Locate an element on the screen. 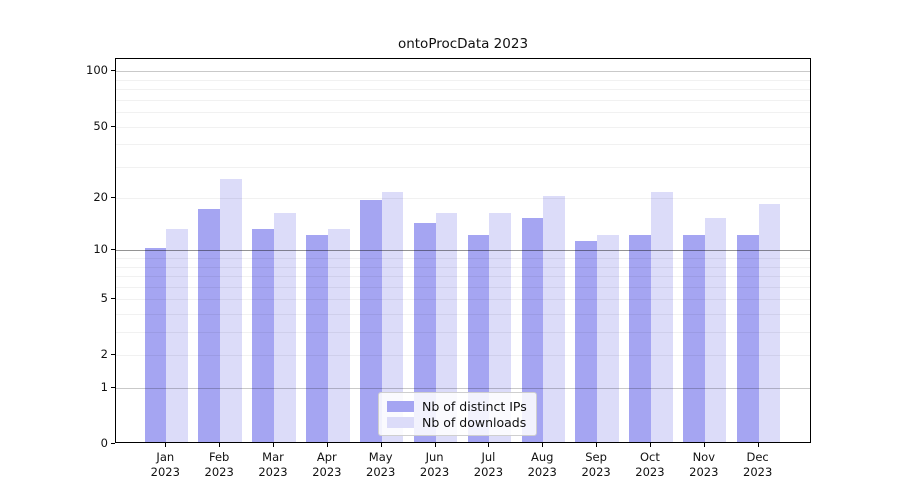 This screenshot has width=900, height=500. bar-sep-downloads is located at coordinates (608, 338).